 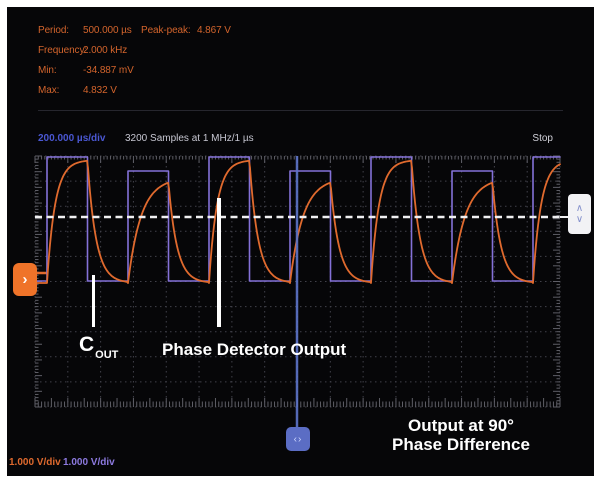 I want to click on output-caption: Output at 90° Phase Difference, so click(x=461, y=435).